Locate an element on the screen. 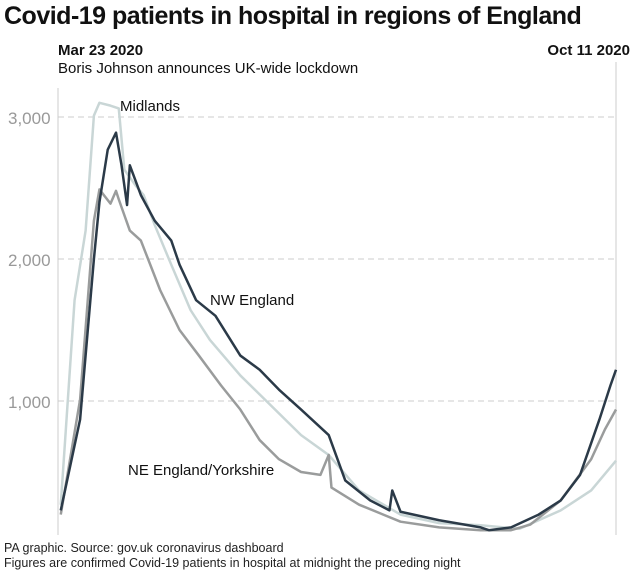 Image resolution: width=640 pixels, height=579 pixels. start-date-label: Mar 23 2020 is located at coordinates (101, 50).